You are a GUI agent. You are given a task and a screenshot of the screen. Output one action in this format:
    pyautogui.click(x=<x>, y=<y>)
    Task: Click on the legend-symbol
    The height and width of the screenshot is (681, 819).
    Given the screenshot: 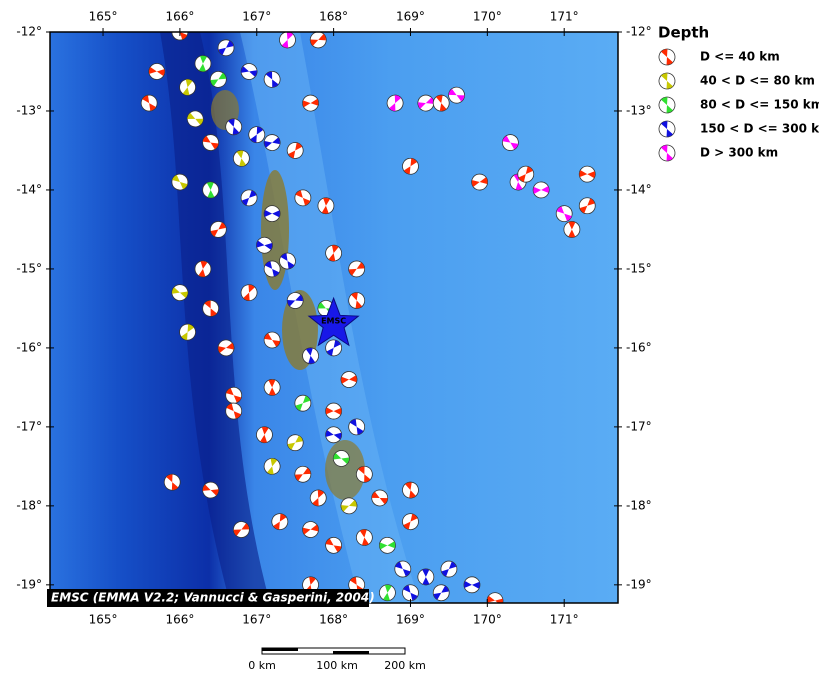 What is the action you would take?
    pyautogui.click(x=667, y=129)
    